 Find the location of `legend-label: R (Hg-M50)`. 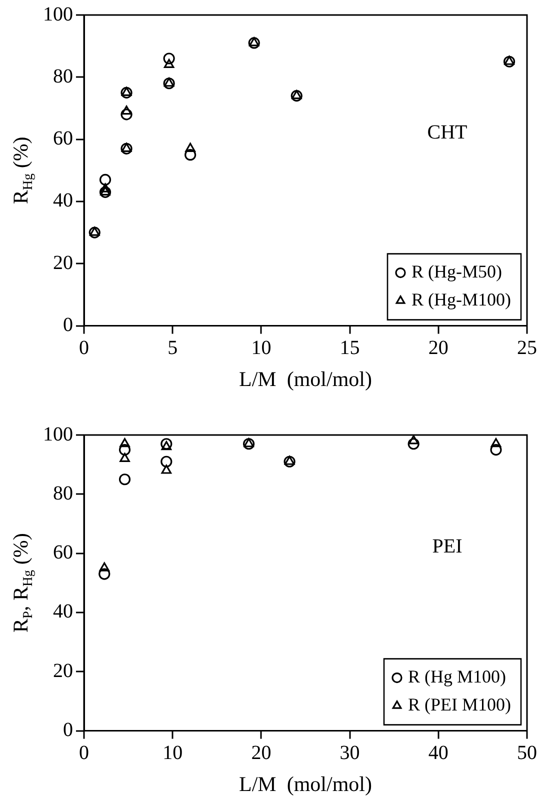

legend-label: R (Hg-M50) is located at coordinates (457, 272).